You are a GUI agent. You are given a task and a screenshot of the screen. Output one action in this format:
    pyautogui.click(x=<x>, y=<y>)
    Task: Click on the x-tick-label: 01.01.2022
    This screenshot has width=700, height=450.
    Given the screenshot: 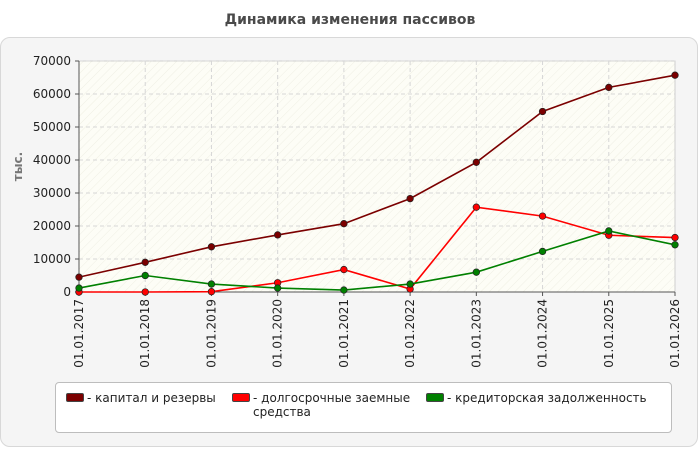 What is the action you would take?
    pyautogui.click(x=410, y=333)
    